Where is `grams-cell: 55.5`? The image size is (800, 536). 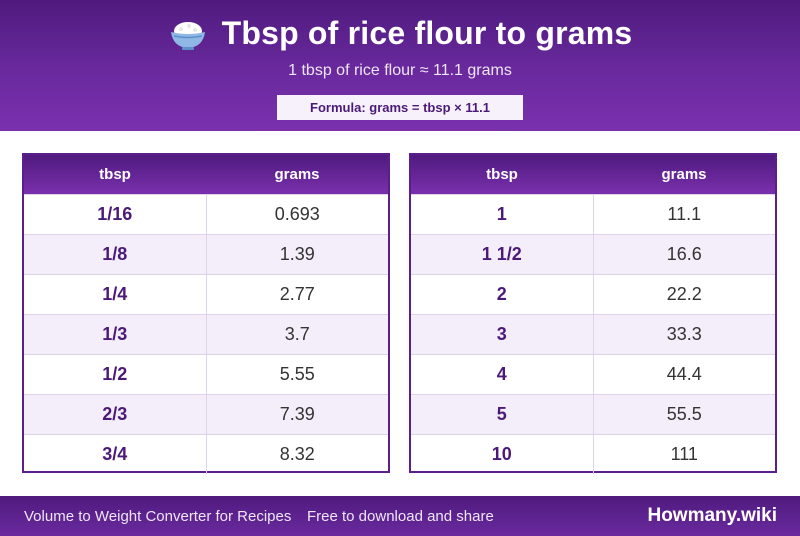 grams-cell: 55.5 is located at coordinates (684, 414).